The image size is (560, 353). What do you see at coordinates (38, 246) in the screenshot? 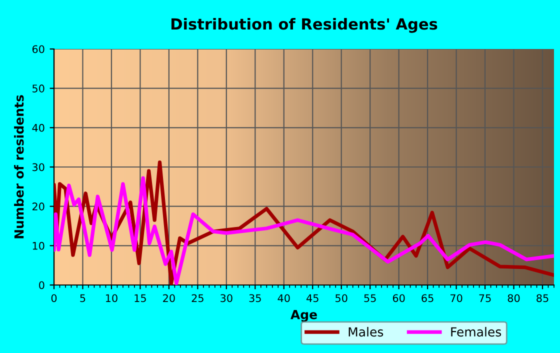
I see `y-tick-label: 10` at bounding box center [38, 246].